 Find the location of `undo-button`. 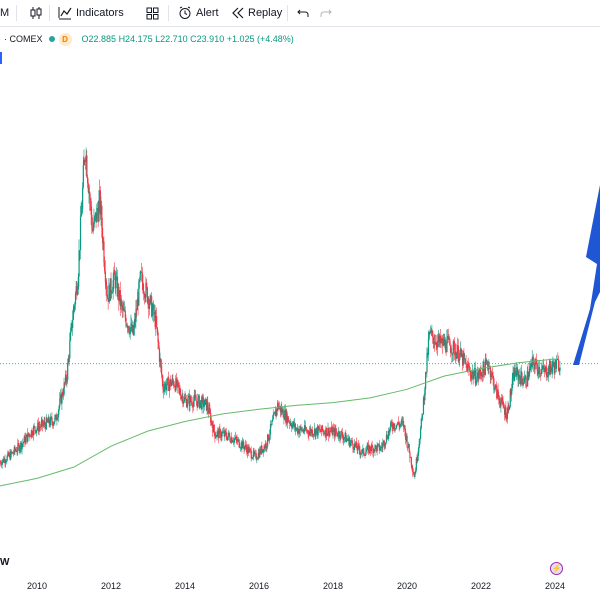

undo-button is located at coordinates (303, 13).